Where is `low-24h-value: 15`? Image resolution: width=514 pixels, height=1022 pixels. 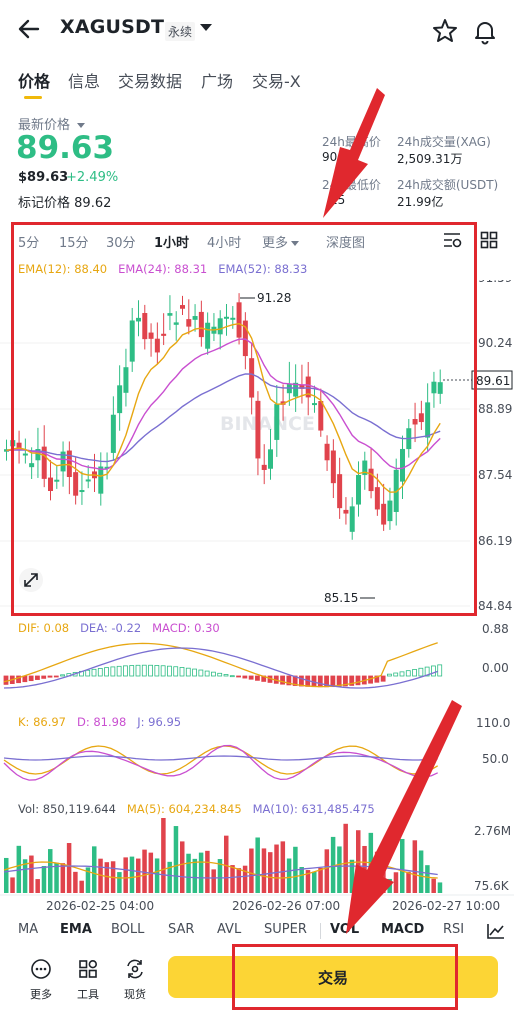
low-24h-value: 15 is located at coordinates (338, 200).